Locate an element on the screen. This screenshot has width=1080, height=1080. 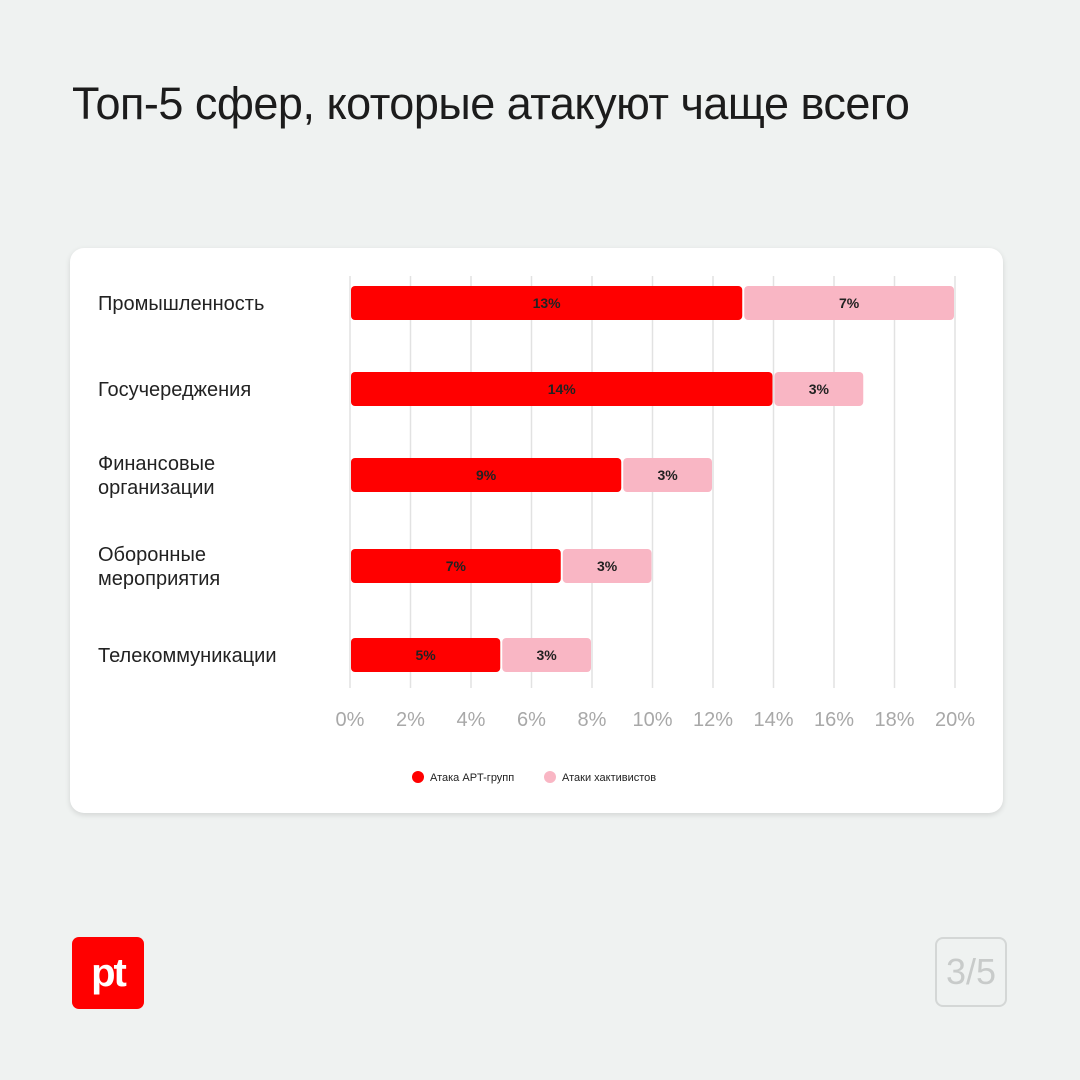
x-tick-label: 0% is located at coordinates (350, 720).